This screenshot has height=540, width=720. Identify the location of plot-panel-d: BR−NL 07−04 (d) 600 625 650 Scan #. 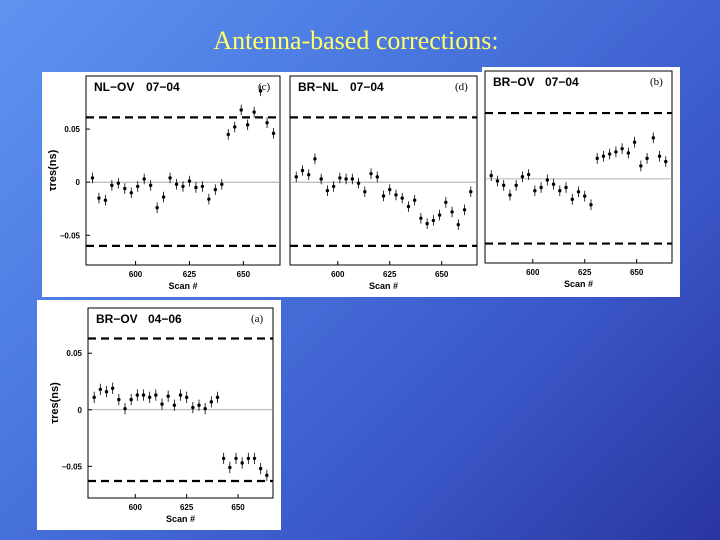
(384, 184).